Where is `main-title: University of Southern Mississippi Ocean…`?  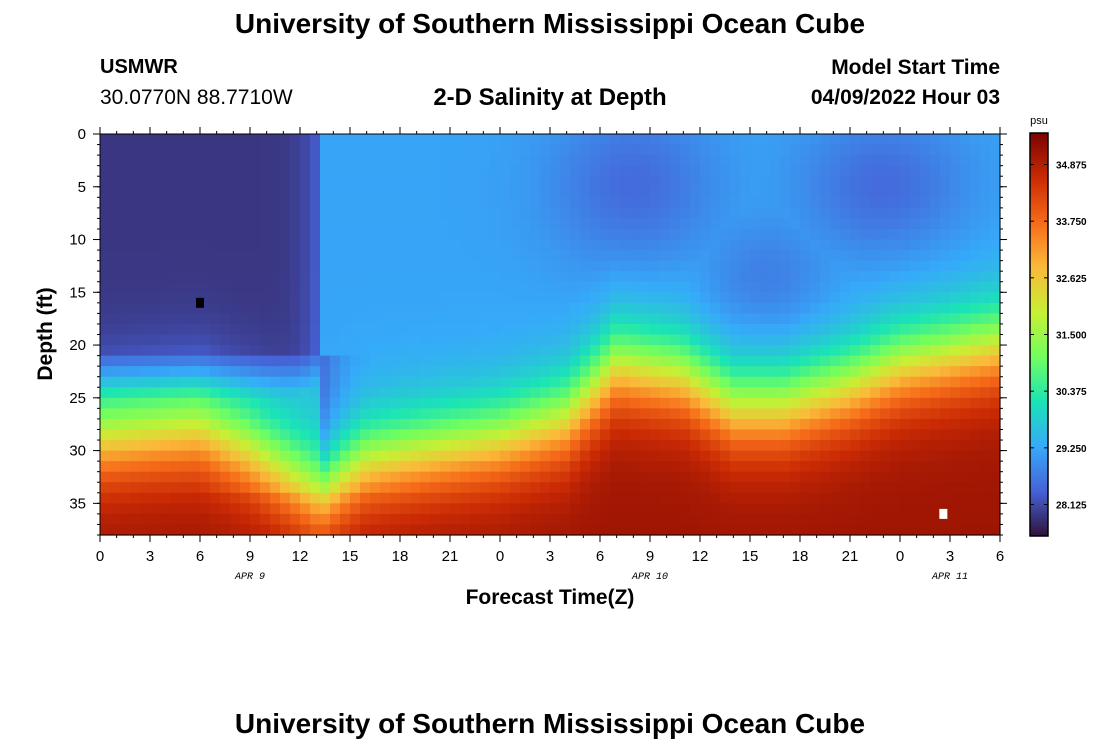
main-title: University of Southern Mississippi Ocean… is located at coordinates (550, 23).